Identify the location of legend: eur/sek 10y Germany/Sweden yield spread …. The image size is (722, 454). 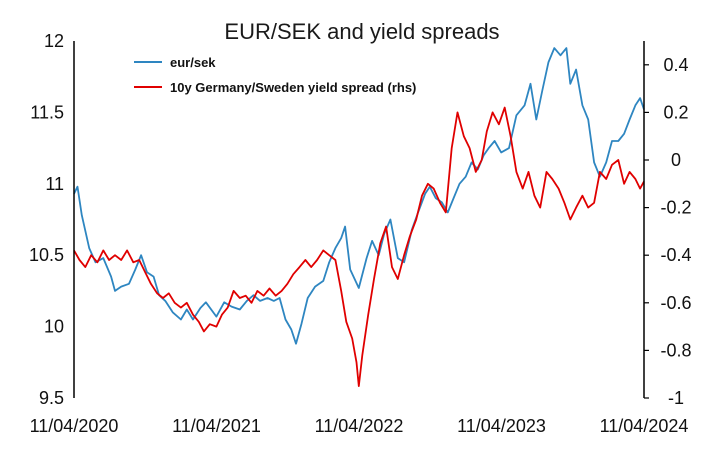
(275, 75).